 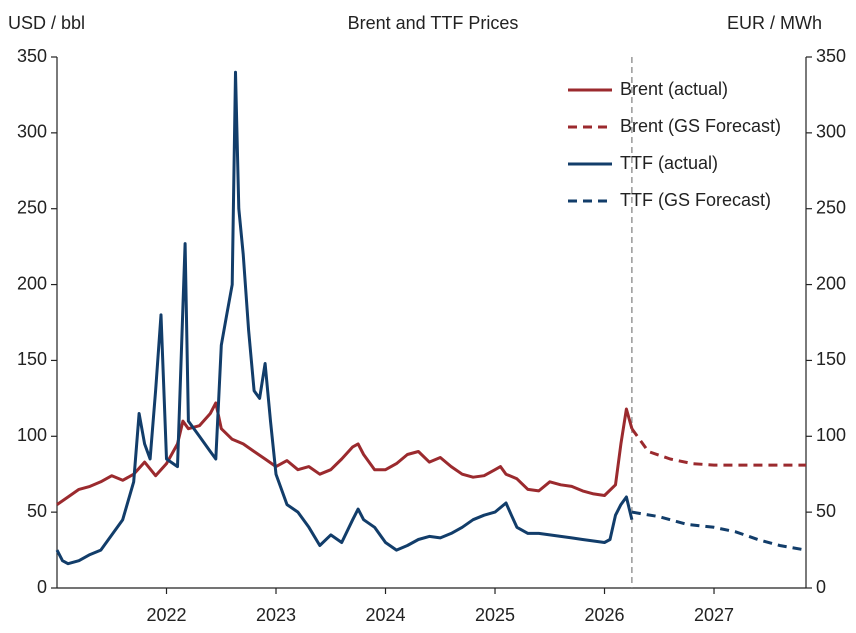 What do you see at coordinates (46, 23) in the screenshot?
I see `y-axis-label: USD / bbl` at bounding box center [46, 23].